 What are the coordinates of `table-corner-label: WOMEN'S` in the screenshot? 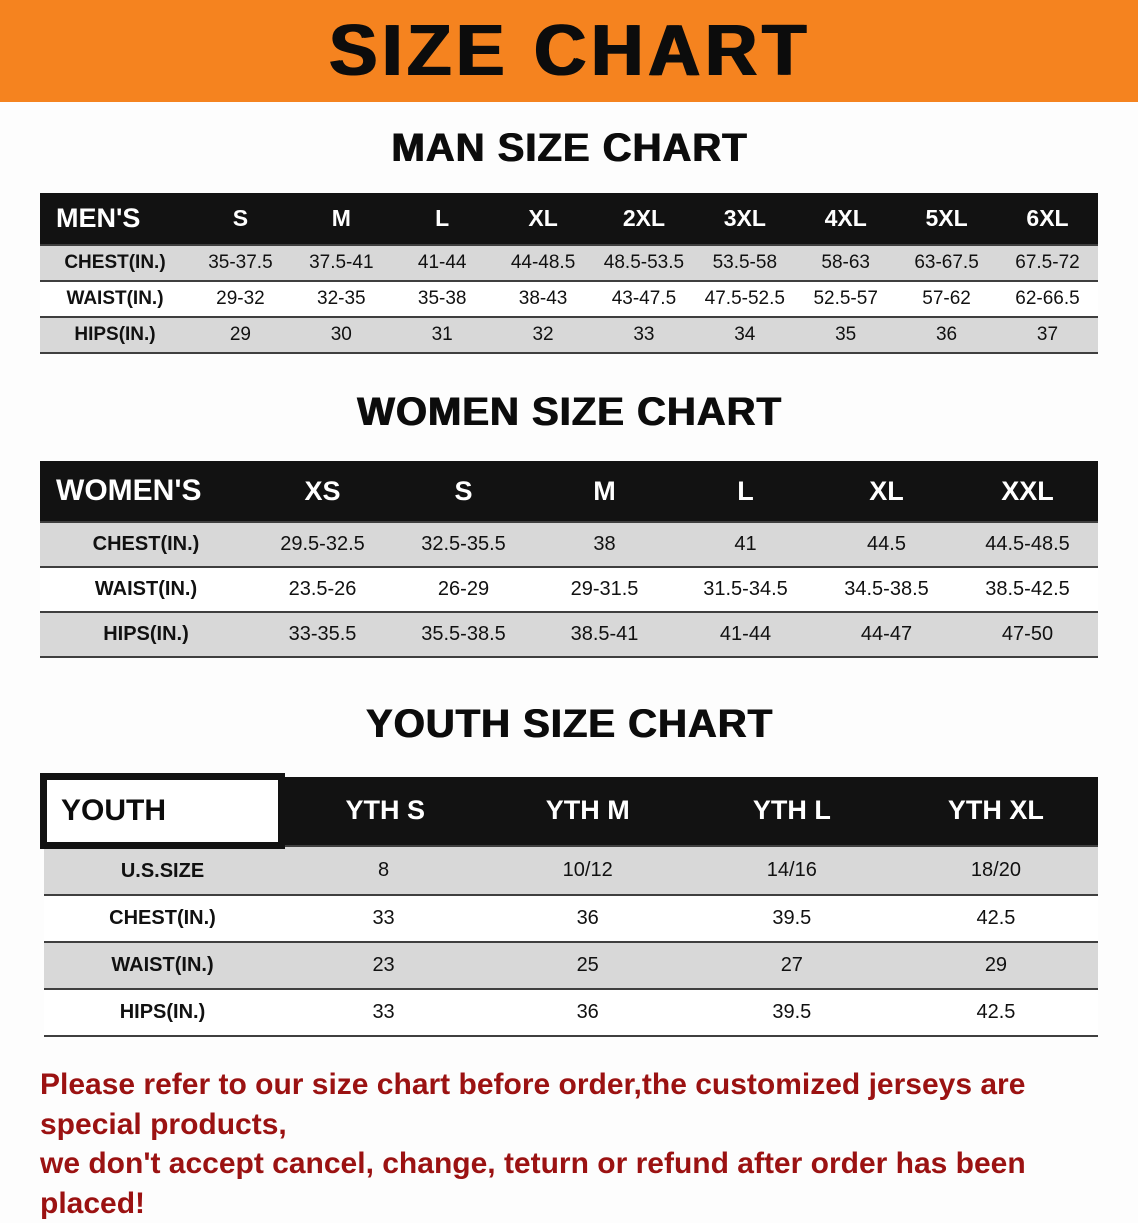 It's located at (129, 490).